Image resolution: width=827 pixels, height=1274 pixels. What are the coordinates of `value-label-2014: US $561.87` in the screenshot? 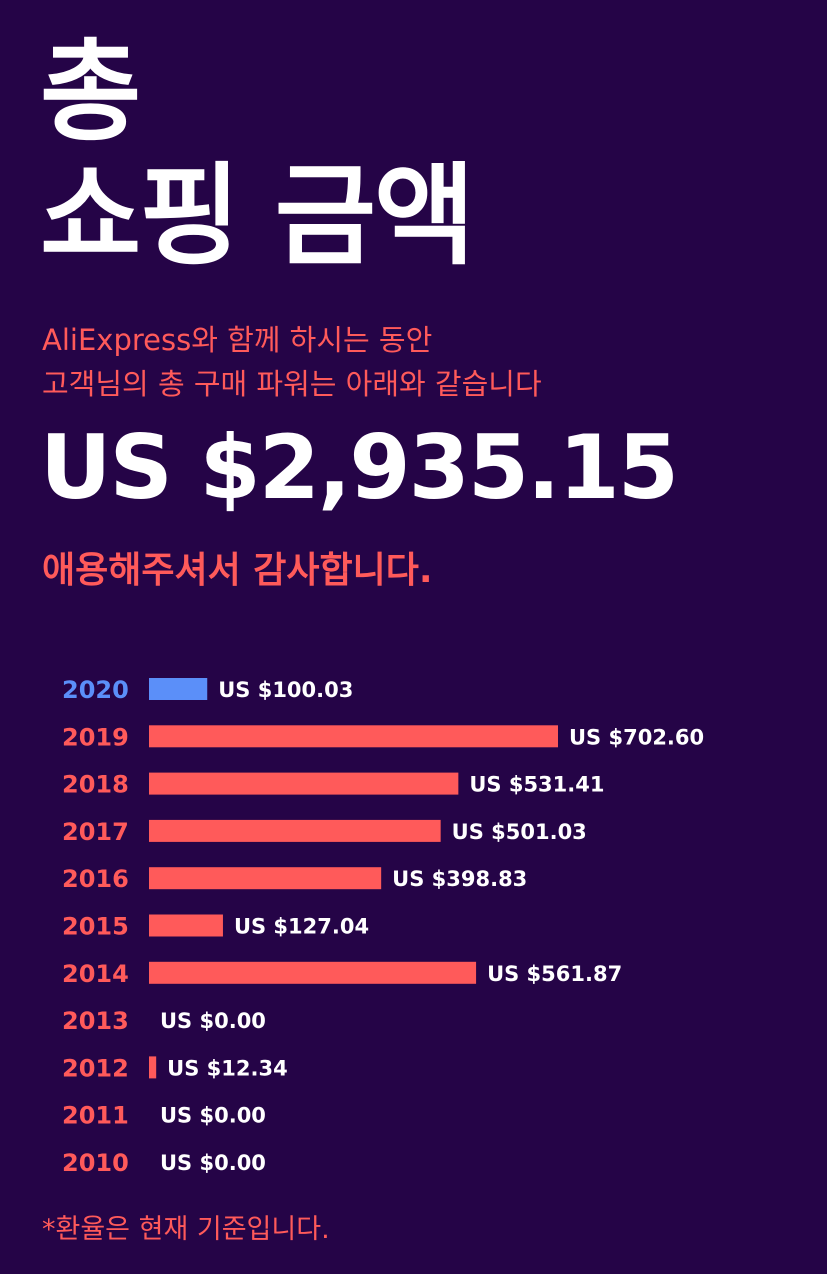 It's located at (554, 974).